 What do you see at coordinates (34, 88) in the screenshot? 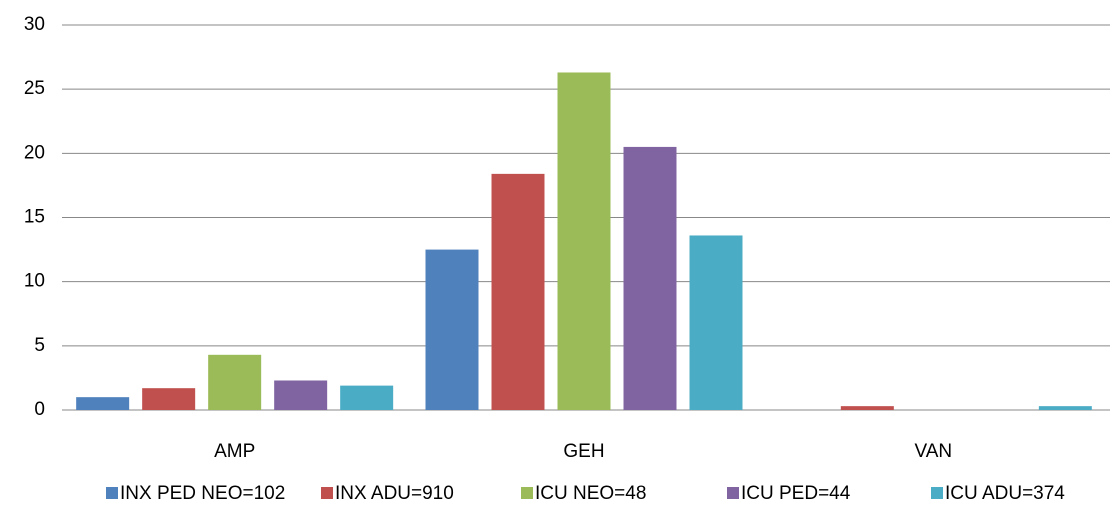
I see `y-tick-label: 25` at bounding box center [34, 88].